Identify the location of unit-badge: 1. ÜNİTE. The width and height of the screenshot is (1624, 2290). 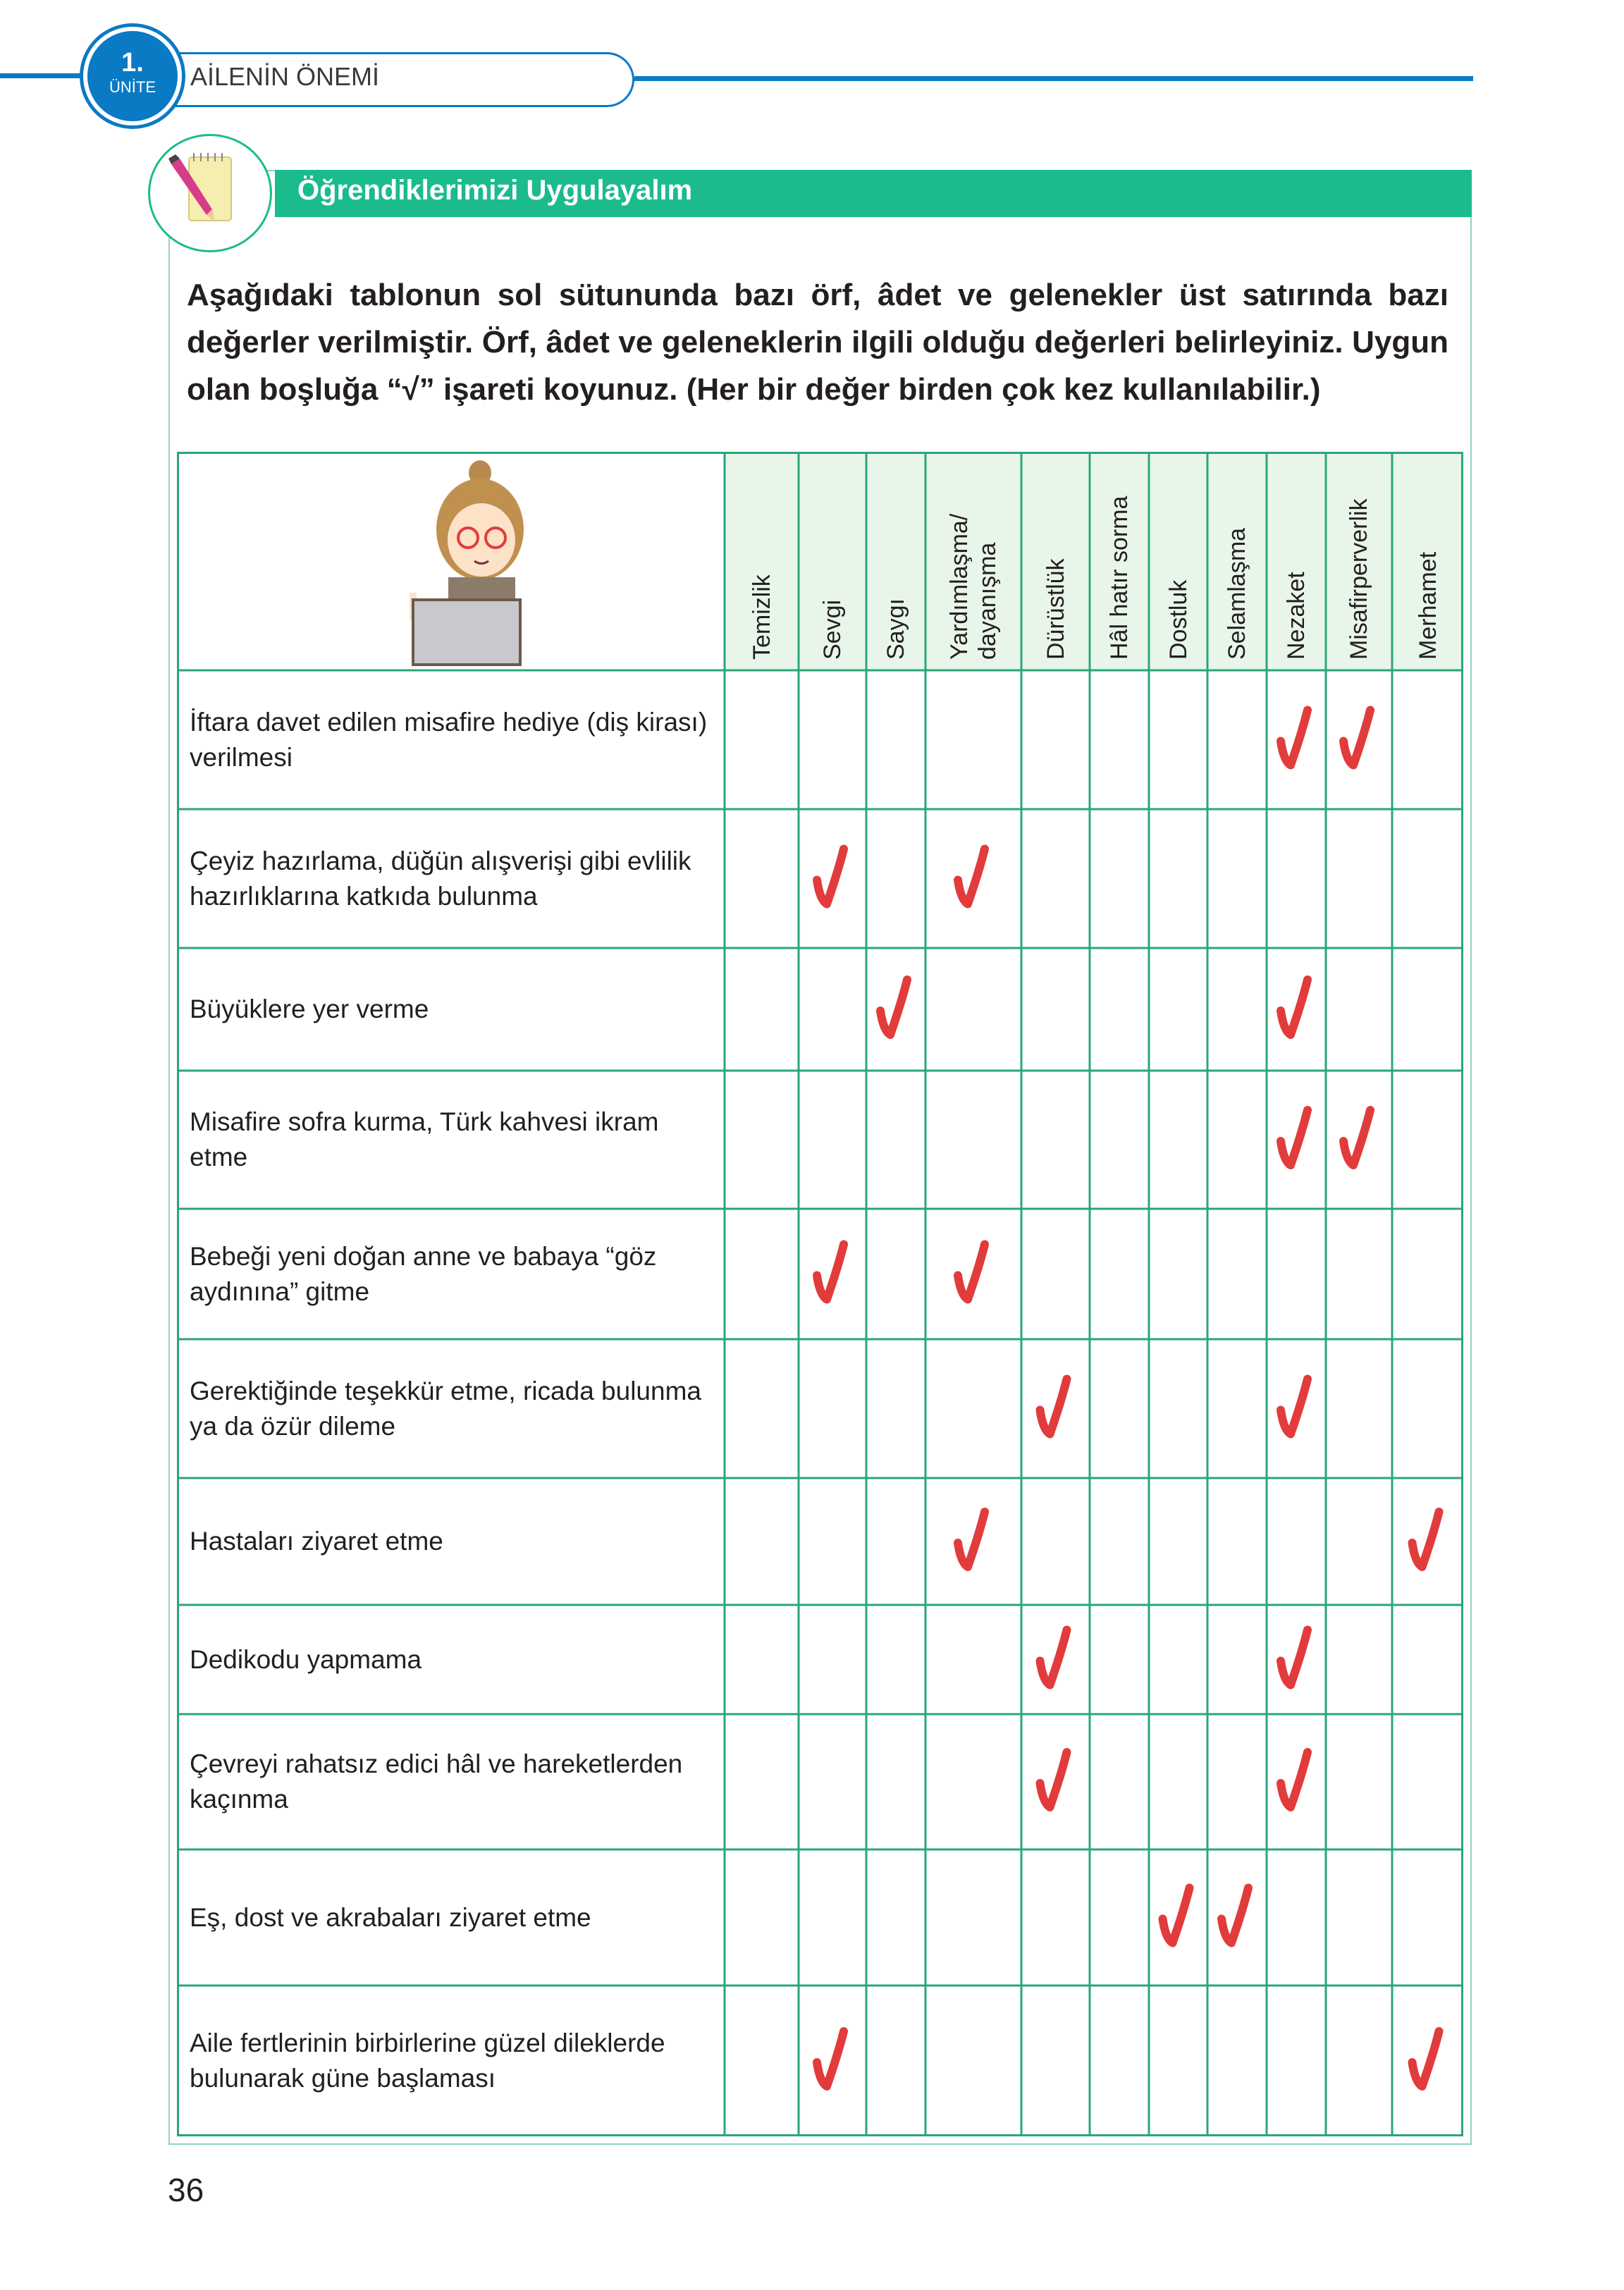
(132, 76).